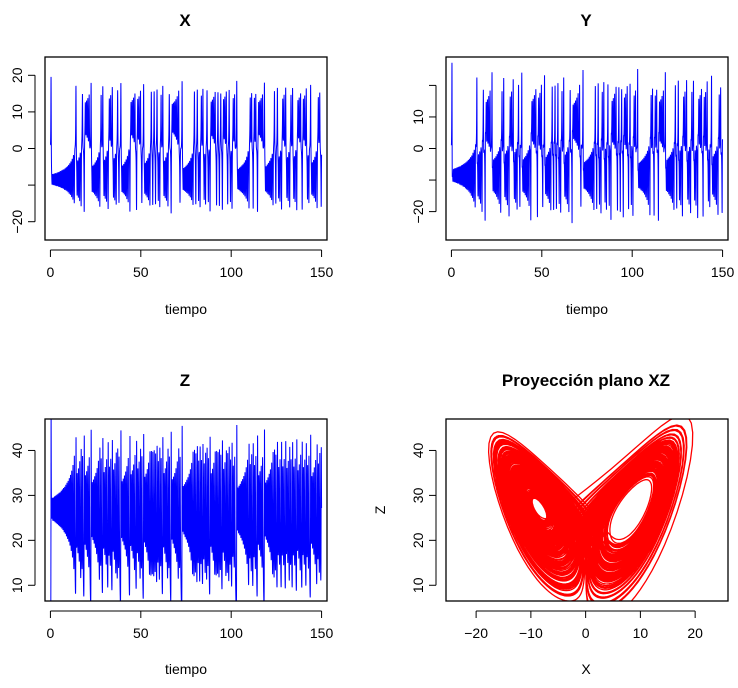 This screenshot has height=688, width=738. Describe the element at coordinates (695, 633) in the screenshot. I see `x-tick-label: 20` at that location.